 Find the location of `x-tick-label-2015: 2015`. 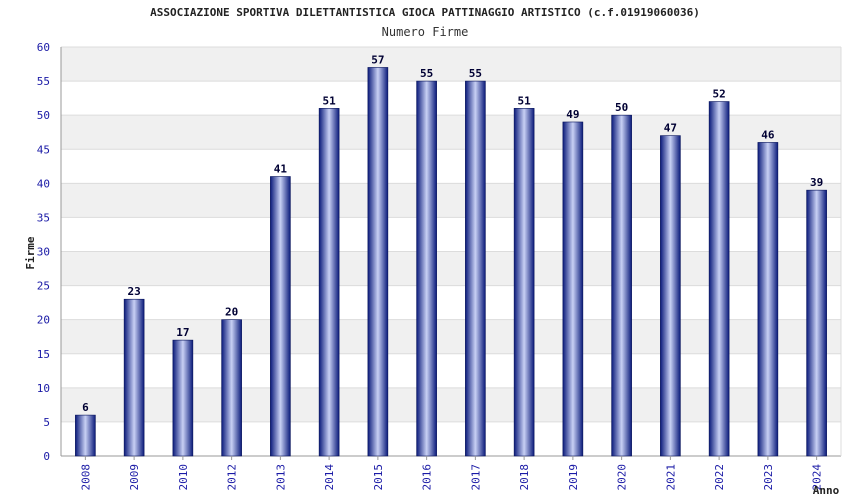

x-tick-label-2015: 2015 is located at coordinates (378, 477).